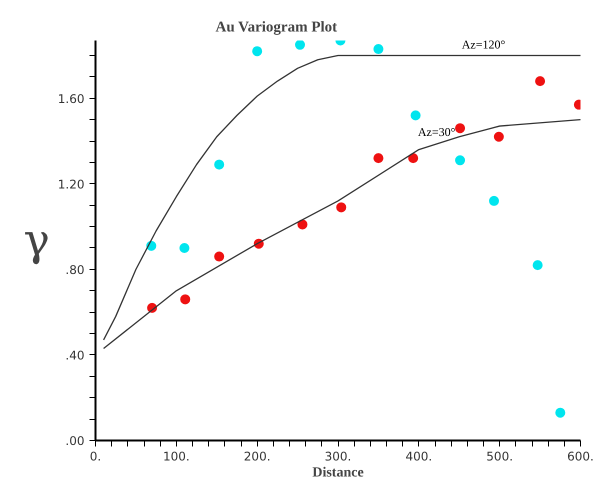  I want to click on annotation: Az=120°, so click(484, 44).